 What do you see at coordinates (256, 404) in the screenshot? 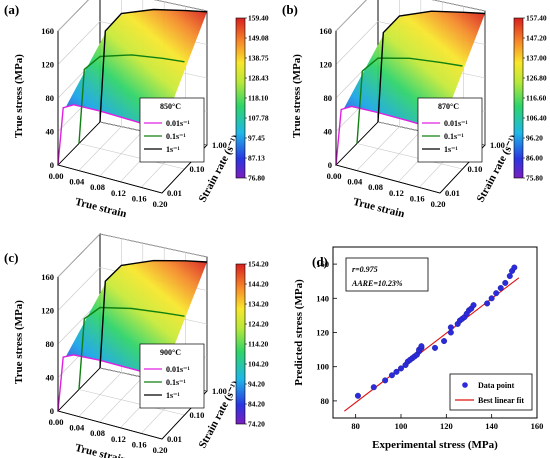
I see `colorbar-label: 84.20` at bounding box center [256, 404].